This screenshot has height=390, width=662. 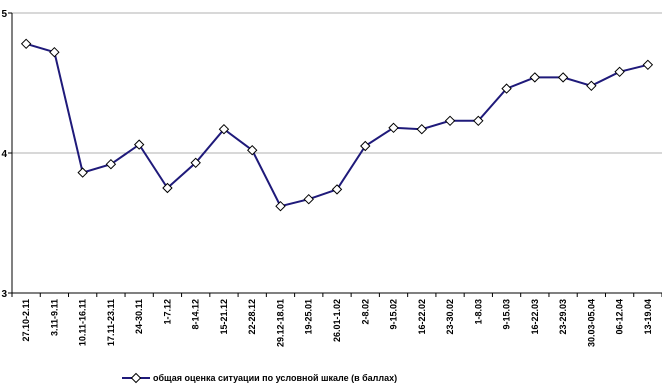 What do you see at coordinates (4, 14) in the screenshot?
I see `y-tick-label: 5` at bounding box center [4, 14].